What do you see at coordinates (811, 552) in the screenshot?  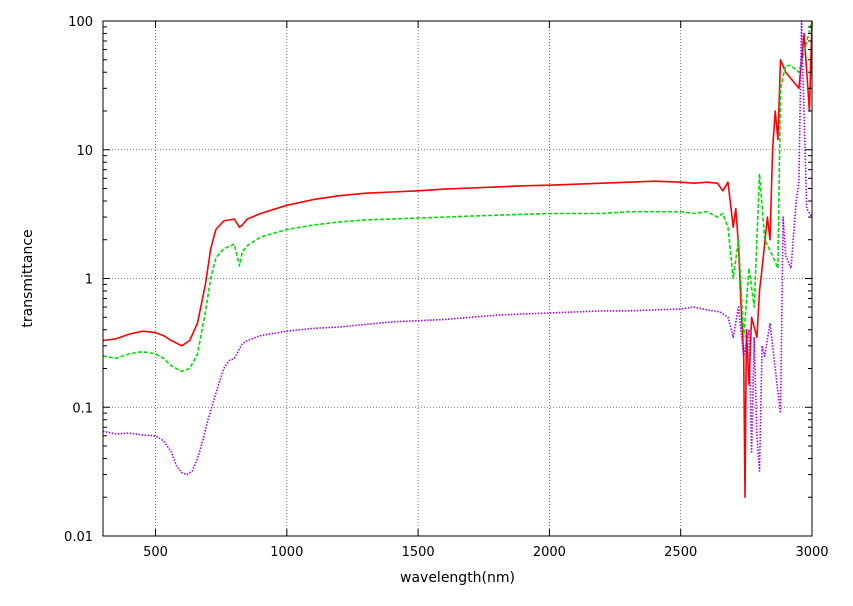 I see `x-tick-label: 3000` at bounding box center [811, 552].